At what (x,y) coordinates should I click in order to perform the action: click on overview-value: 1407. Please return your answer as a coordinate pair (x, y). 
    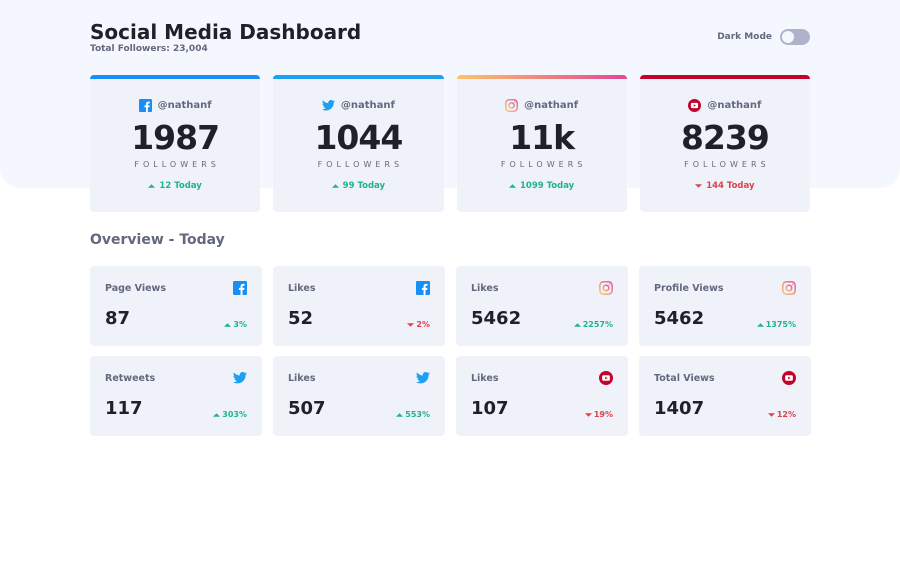
    Looking at the image, I should click on (679, 408).